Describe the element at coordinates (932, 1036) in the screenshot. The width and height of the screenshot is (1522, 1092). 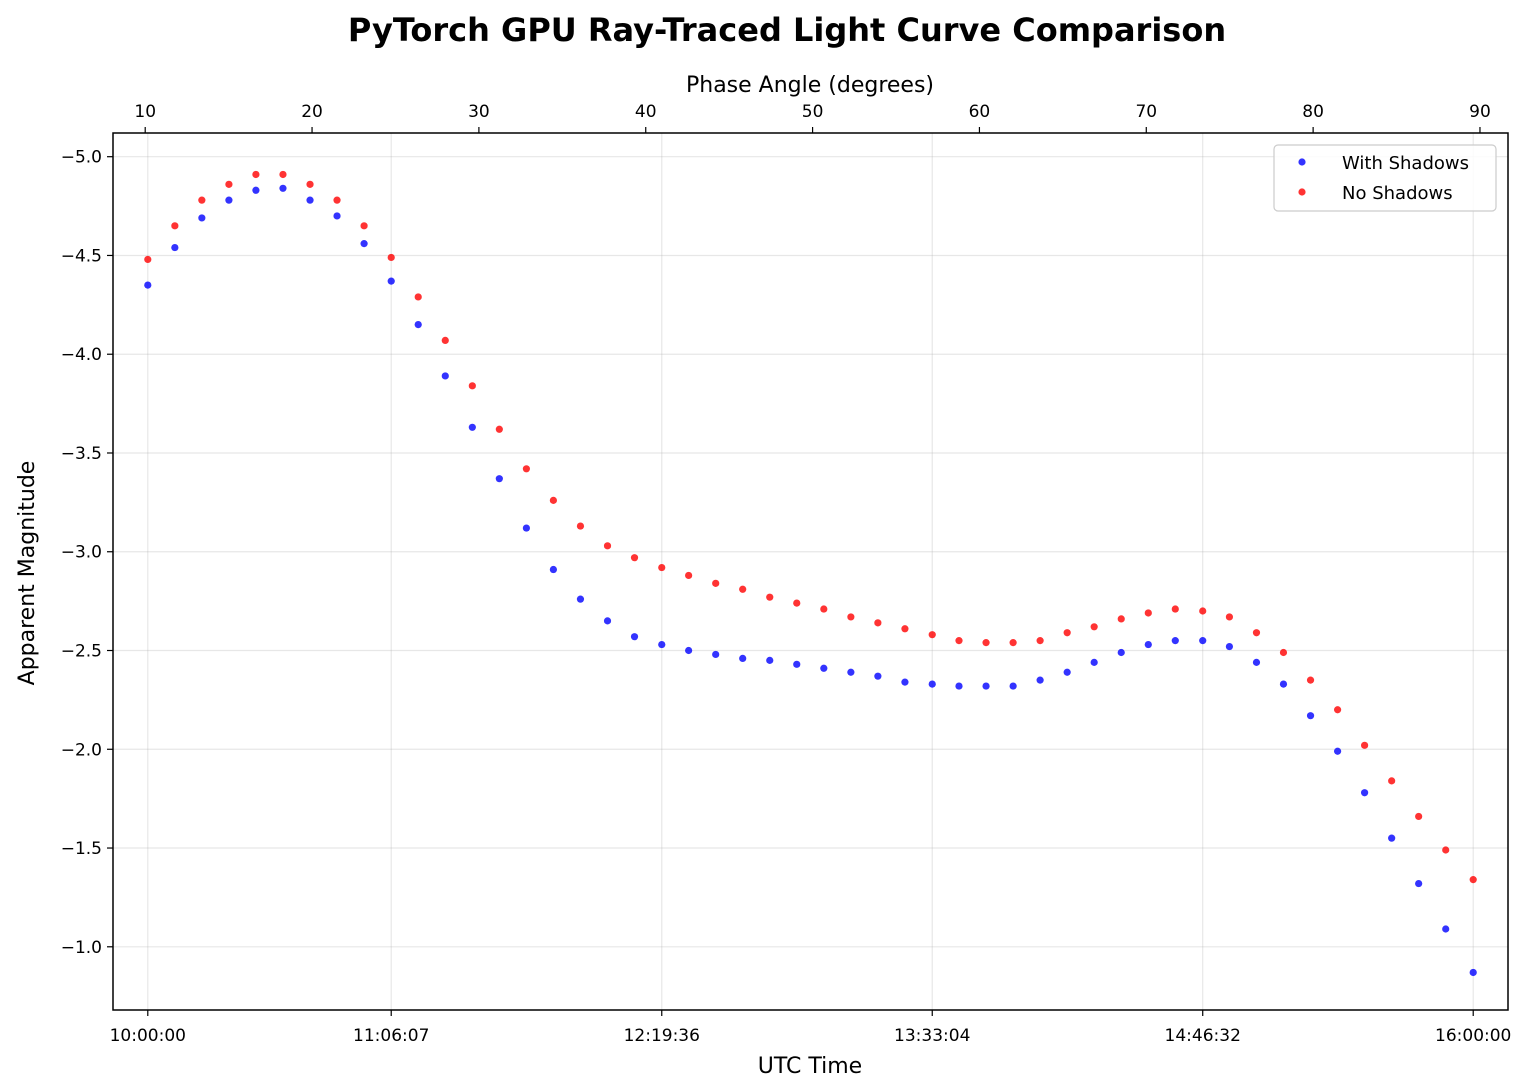
I see `x-tick-label: 13:33:04` at that location.